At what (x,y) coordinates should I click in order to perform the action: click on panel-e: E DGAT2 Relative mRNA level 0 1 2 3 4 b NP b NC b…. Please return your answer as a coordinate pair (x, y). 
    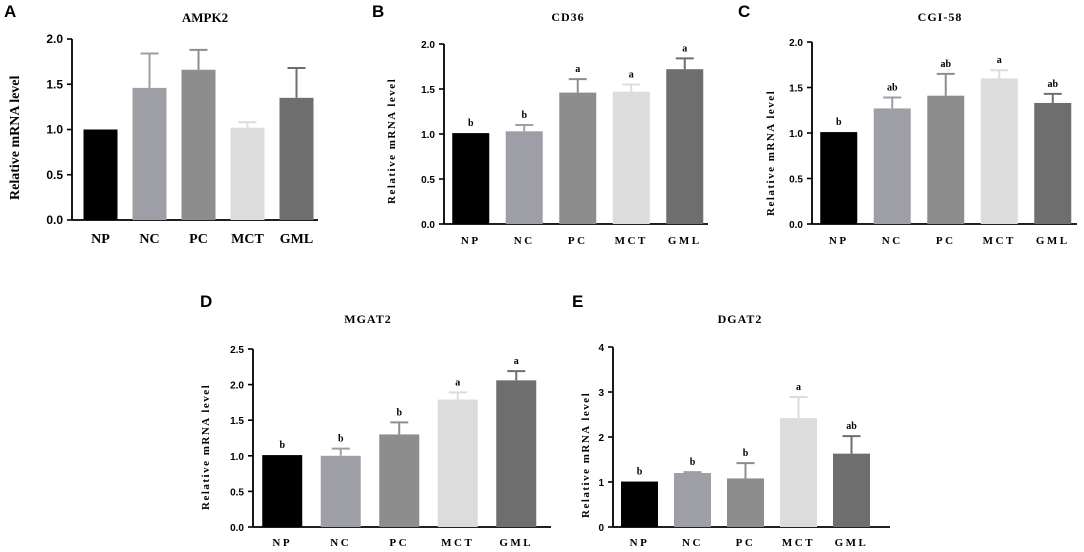
    Looking at the image, I should click on (740, 421).